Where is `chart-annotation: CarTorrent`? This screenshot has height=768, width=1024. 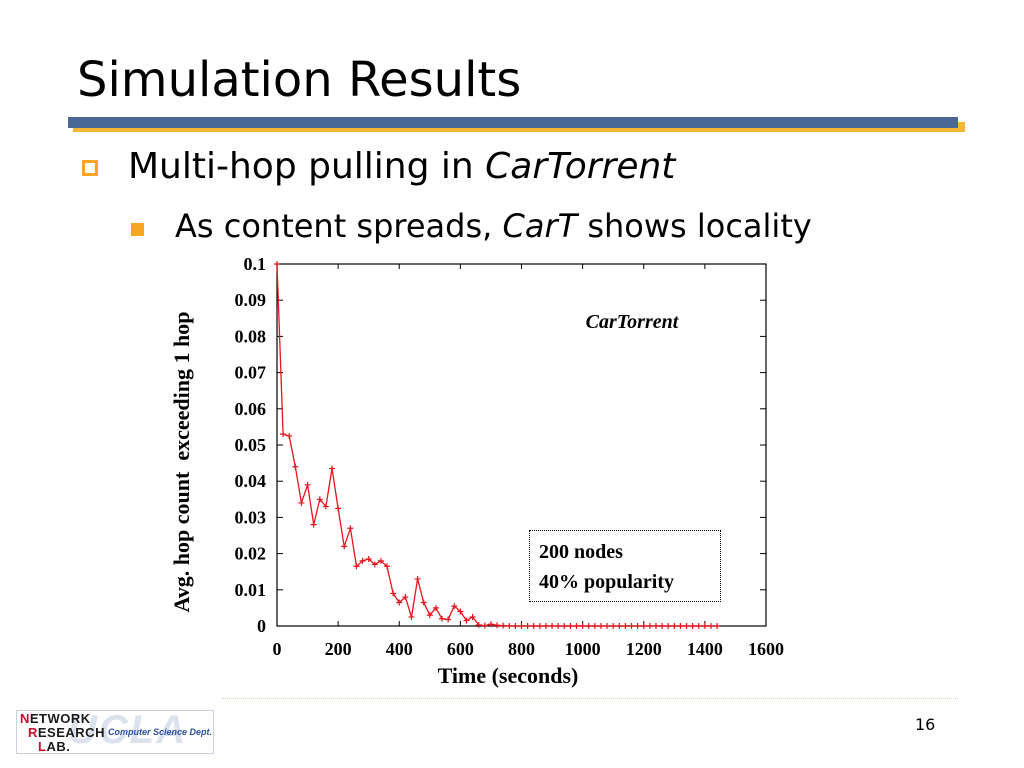
chart-annotation: CarTorrent is located at coordinates (633, 322).